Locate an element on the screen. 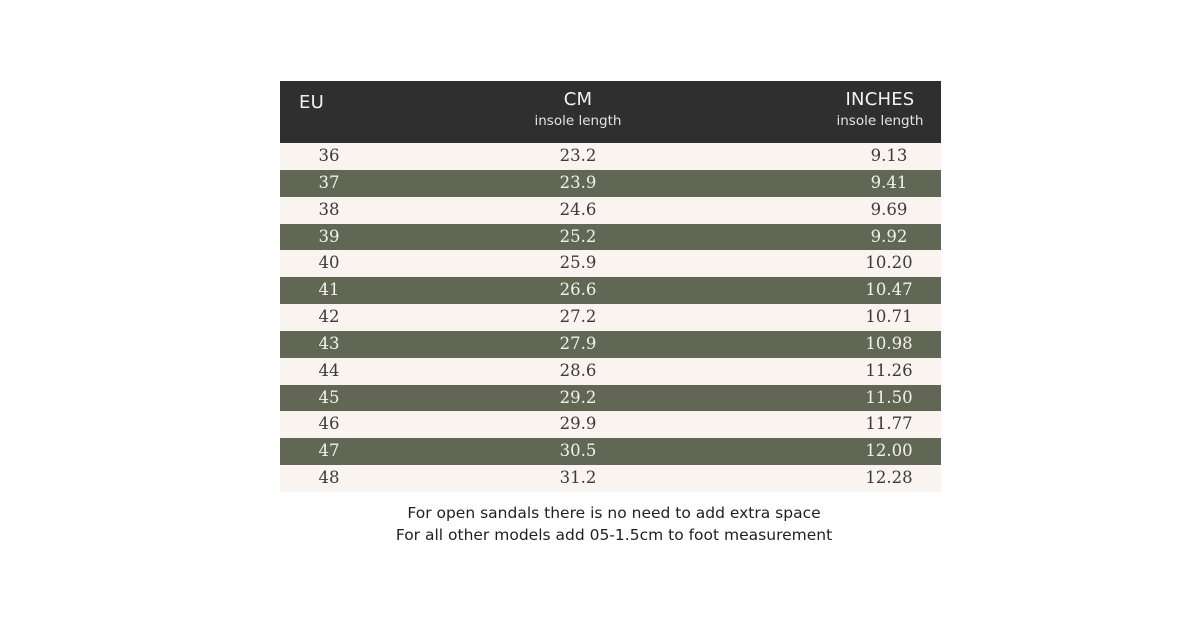 The width and height of the screenshot is (1200, 627). cell-eu: 38 is located at coordinates (329, 209).